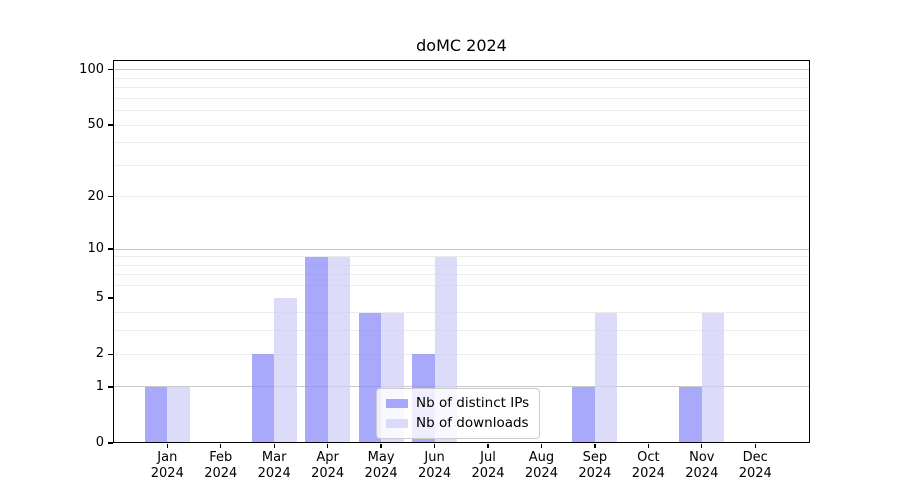  I want to click on y-axis-tick-label: 1, so click(99, 386).